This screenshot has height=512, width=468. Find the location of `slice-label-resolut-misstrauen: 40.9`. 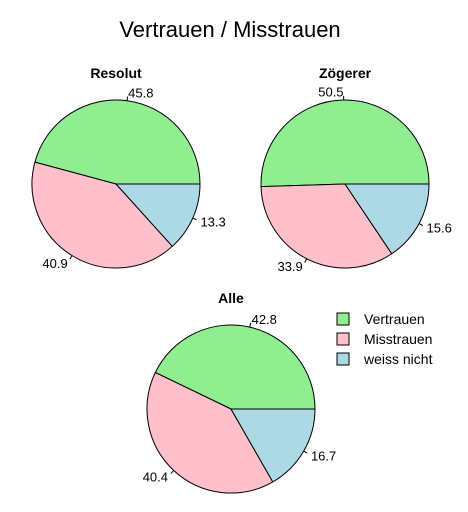

slice-label-resolut-misstrauen: 40.9 is located at coordinates (54, 263).